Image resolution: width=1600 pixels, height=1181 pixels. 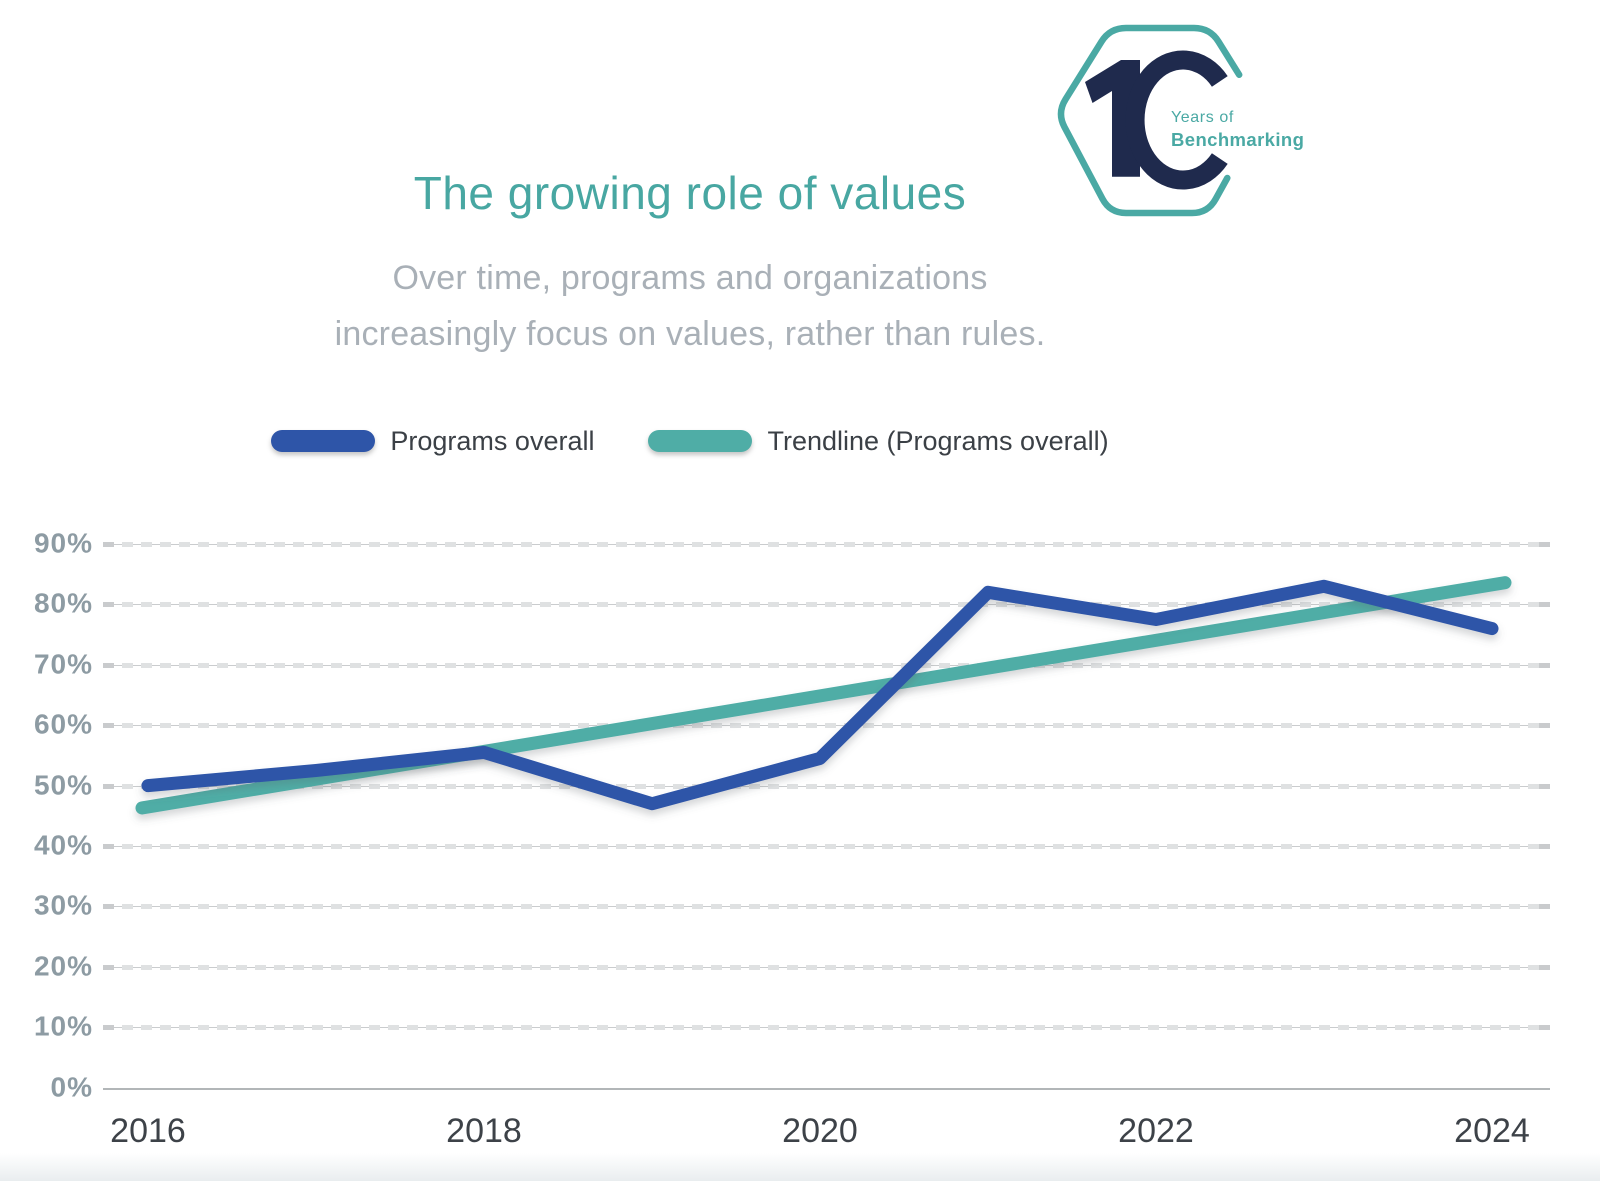 What do you see at coordinates (690, 193) in the screenshot?
I see `page-title: The growing role of values` at bounding box center [690, 193].